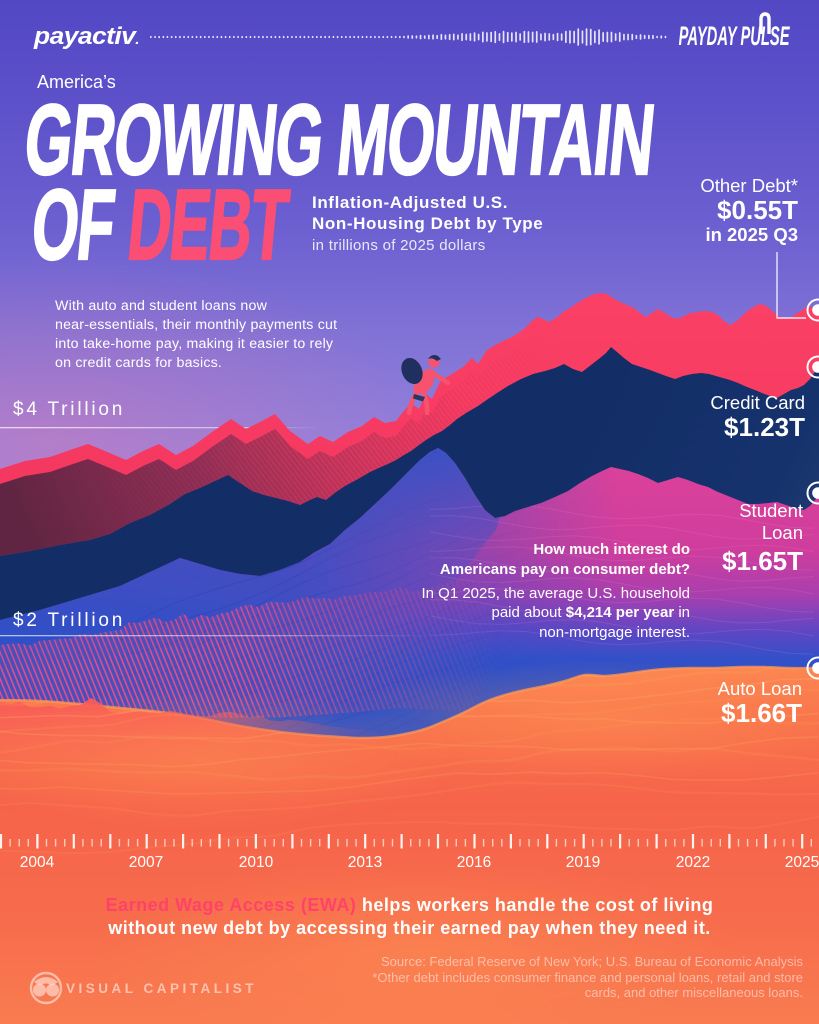  Describe the element at coordinates (256, 862) in the screenshot. I see `svg-text: 2010` at that location.